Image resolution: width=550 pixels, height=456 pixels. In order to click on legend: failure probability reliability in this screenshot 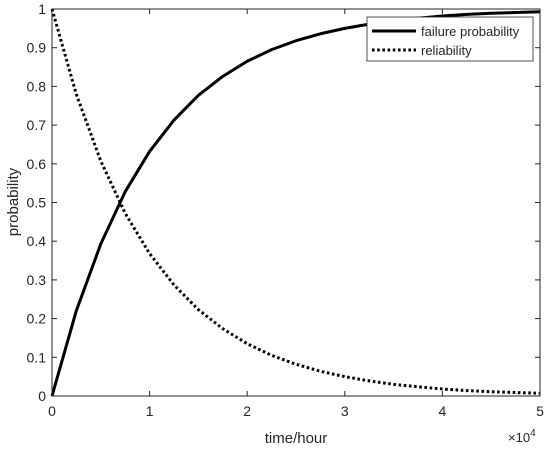, I will do `click(450, 39)`.